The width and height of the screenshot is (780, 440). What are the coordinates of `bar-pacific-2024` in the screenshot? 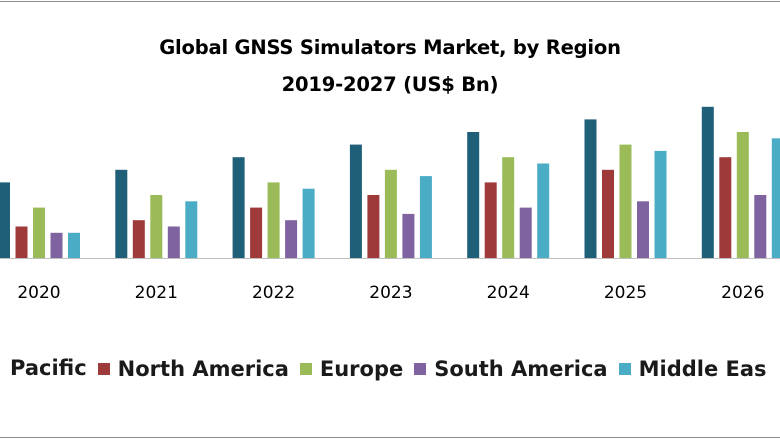 It's located at (473, 195).